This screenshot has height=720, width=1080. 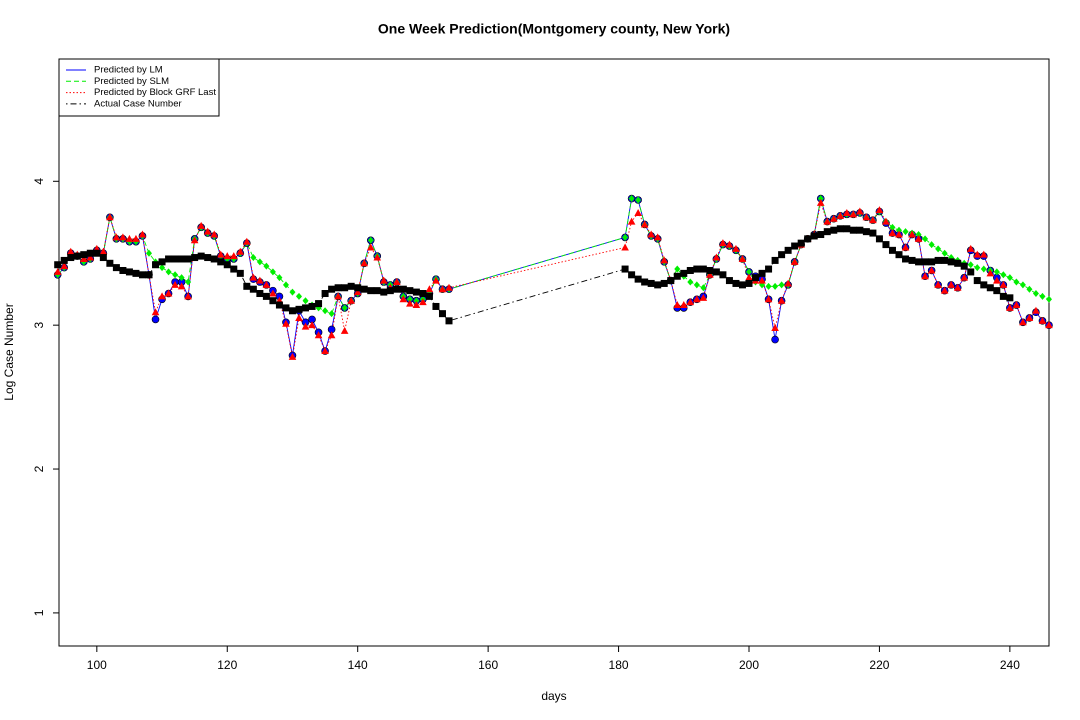 What do you see at coordinates (619, 665) in the screenshot?
I see `x-tick-label: 180` at bounding box center [619, 665].